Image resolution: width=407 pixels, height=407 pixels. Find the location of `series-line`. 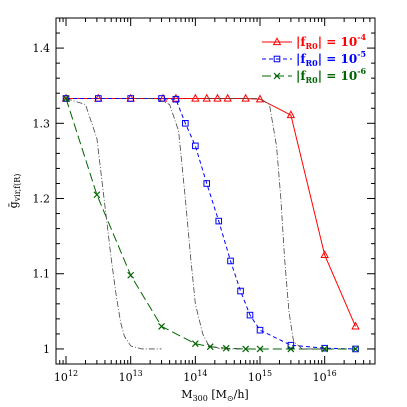

series-line is located at coordinates (113, 224).